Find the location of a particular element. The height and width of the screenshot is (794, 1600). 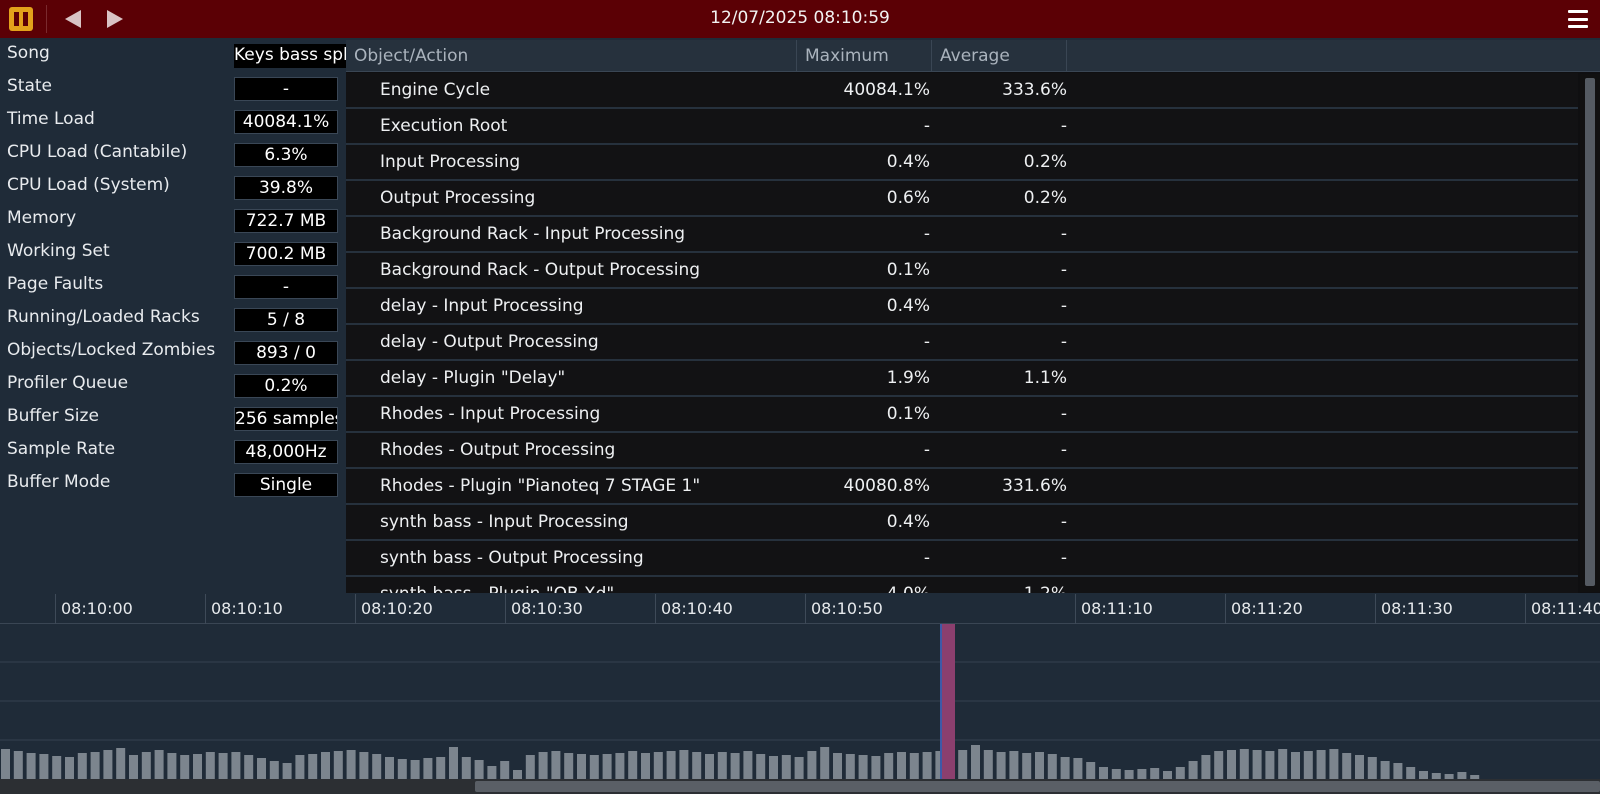

column-header-object: Object/Action is located at coordinates (571, 56).